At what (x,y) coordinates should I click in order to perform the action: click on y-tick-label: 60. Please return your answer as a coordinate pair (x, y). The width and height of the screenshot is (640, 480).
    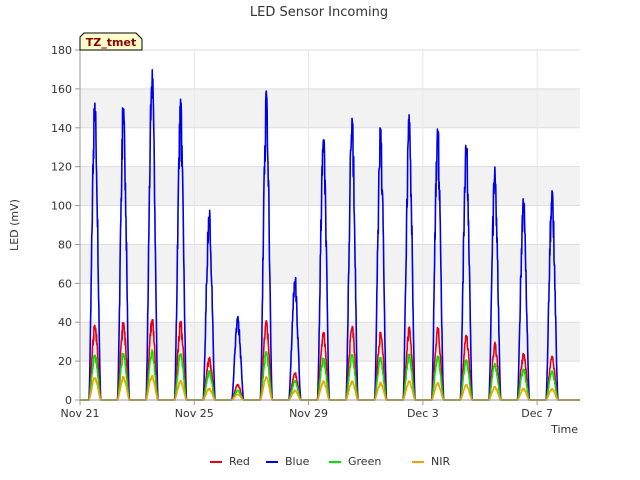
    Looking at the image, I should click on (65, 283).